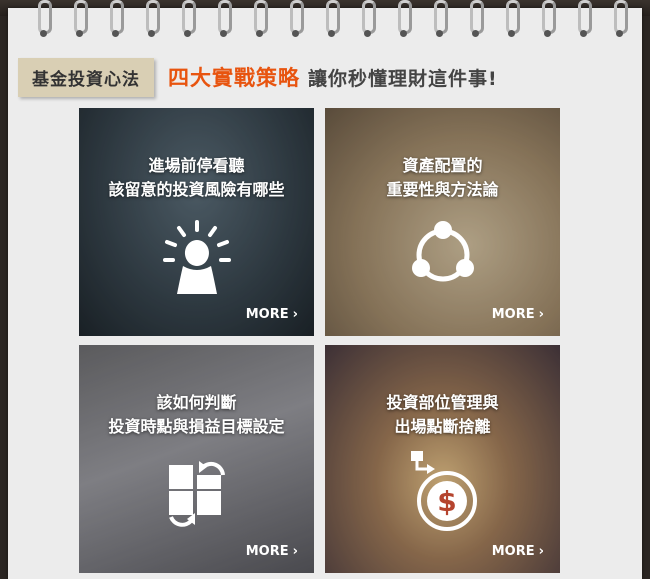 This screenshot has height=579, width=650. What do you see at coordinates (442, 251) in the screenshot?
I see `allocation-cycle-icon` at bounding box center [442, 251].